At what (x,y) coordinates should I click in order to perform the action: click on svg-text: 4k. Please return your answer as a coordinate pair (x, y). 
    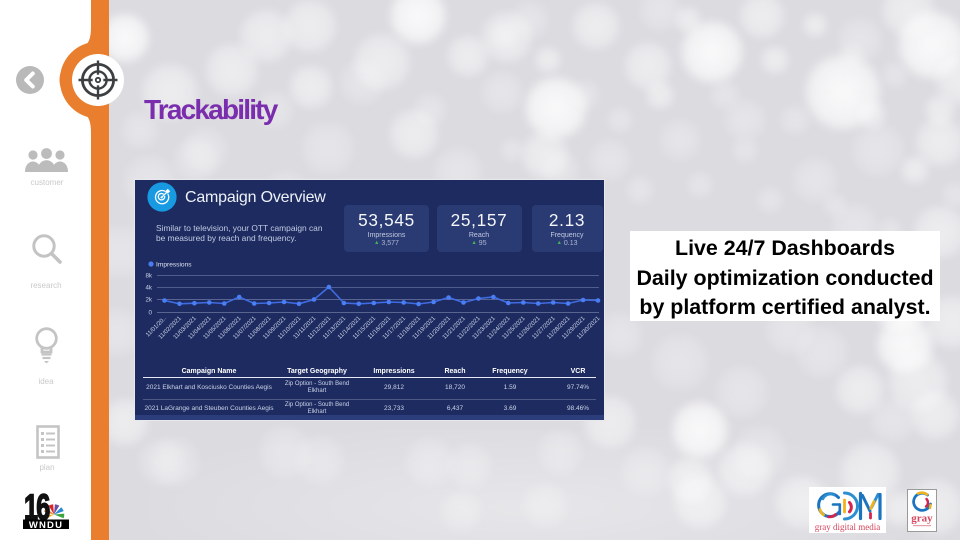
    Looking at the image, I should click on (148, 288).